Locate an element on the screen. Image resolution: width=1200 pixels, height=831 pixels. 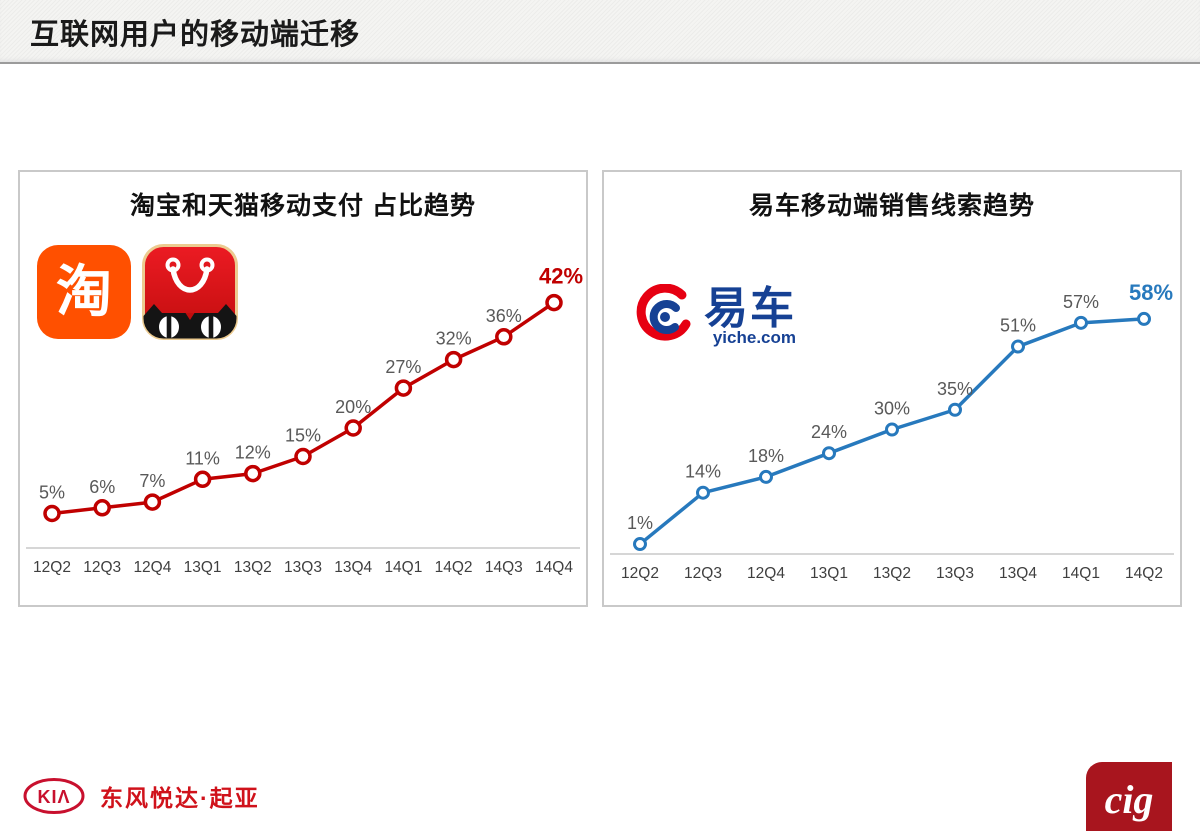
svg-text: 35% is located at coordinates (955, 389).